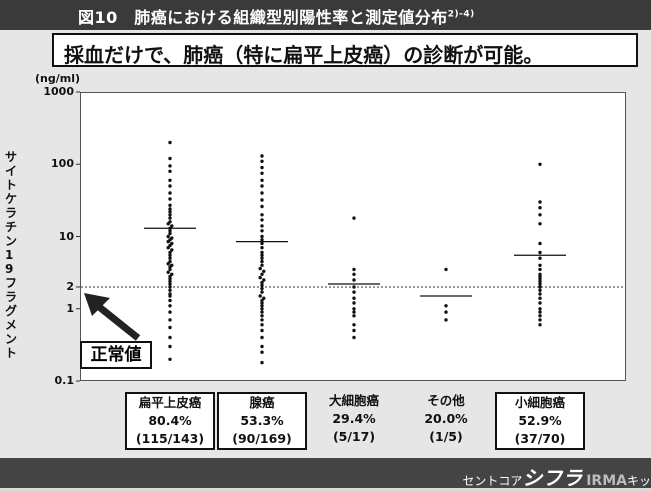 This screenshot has height=491, width=651. Describe the element at coordinates (446, 436) in the screenshot. I see `category-count: (1/5)` at that location.